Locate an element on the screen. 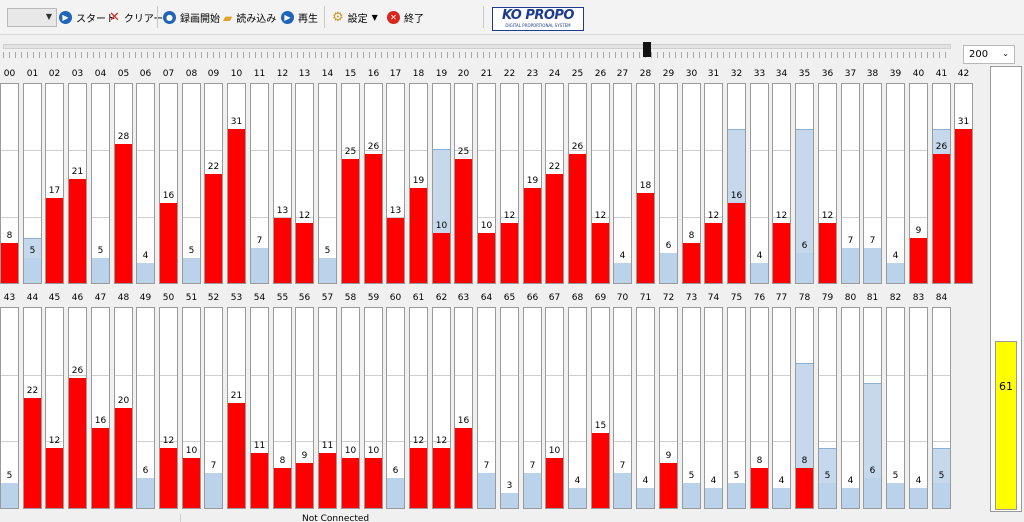 The width and height of the screenshot is (1024, 522). channel-bar-14: 5 is located at coordinates (327, 183).